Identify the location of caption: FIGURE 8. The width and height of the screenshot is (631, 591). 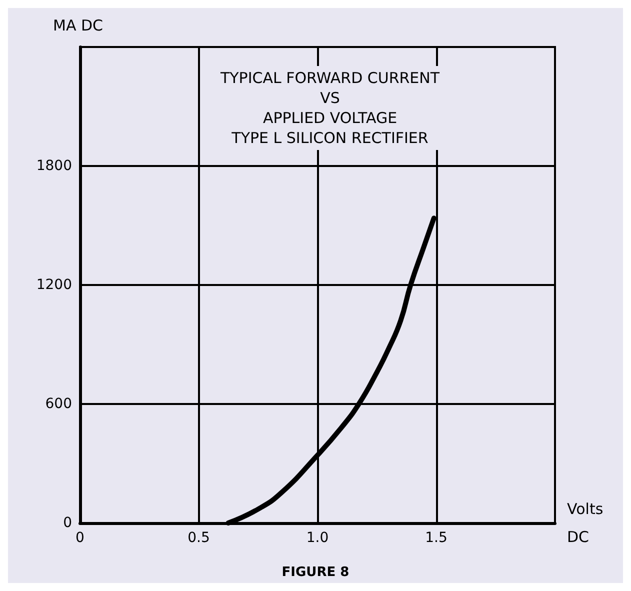
(316, 572).